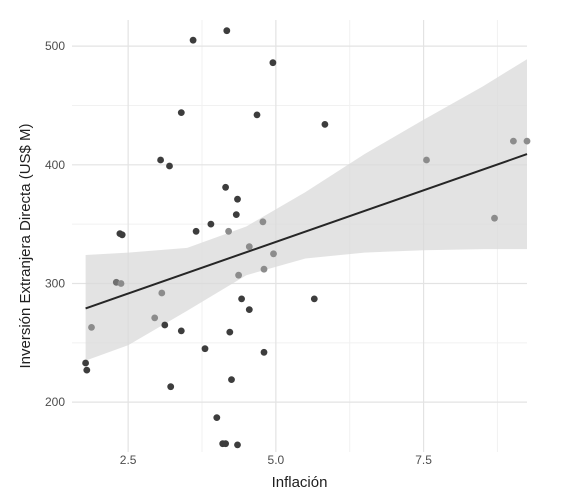 This screenshot has height=492, width=564. What do you see at coordinates (128, 460) in the screenshot?
I see `x-tick-label: 2.5` at bounding box center [128, 460].